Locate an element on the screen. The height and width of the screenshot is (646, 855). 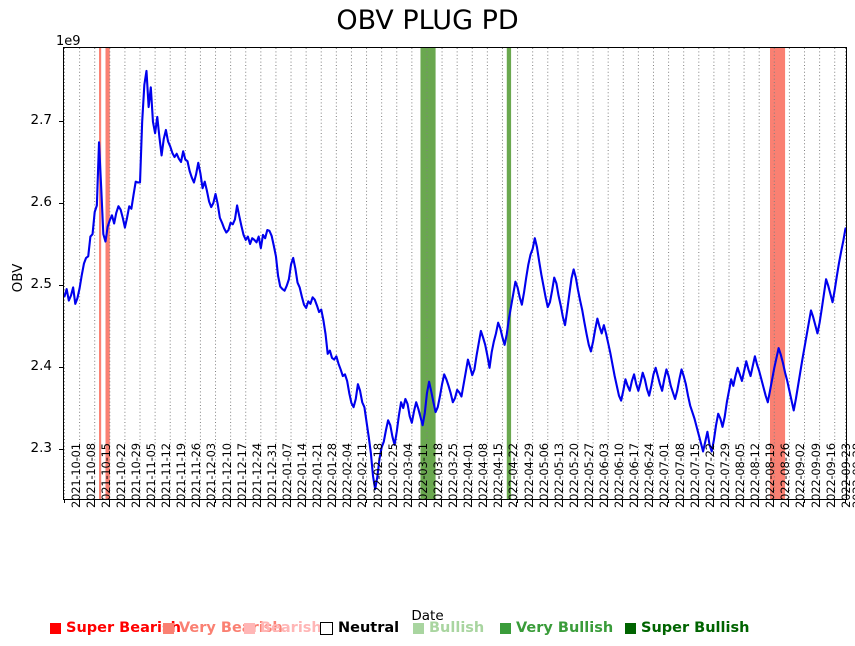
x-tick-label: 2021-12-10 is located at coordinates (226, 475).